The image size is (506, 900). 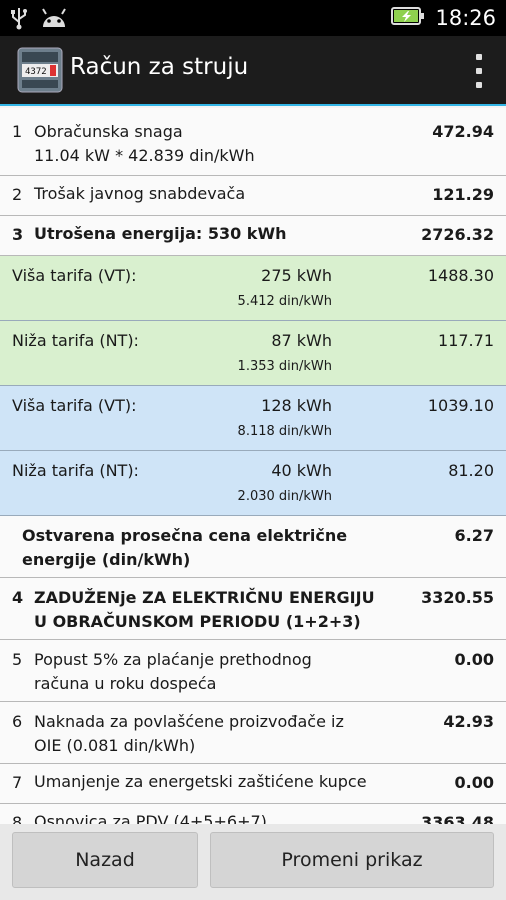 What do you see at coordinates (457, 597) in the screenshot?
I see `row-value: 3320.55` at bounding box center [457, 597].